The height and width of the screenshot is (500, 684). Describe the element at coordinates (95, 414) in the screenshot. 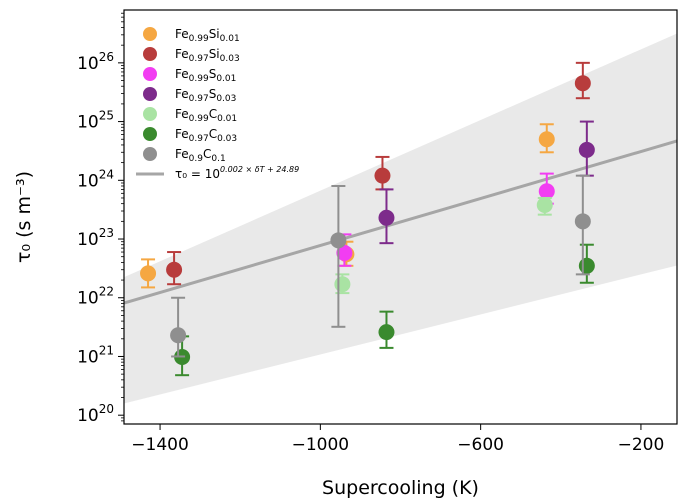

I see `y-tick-label: 1020` at that location.